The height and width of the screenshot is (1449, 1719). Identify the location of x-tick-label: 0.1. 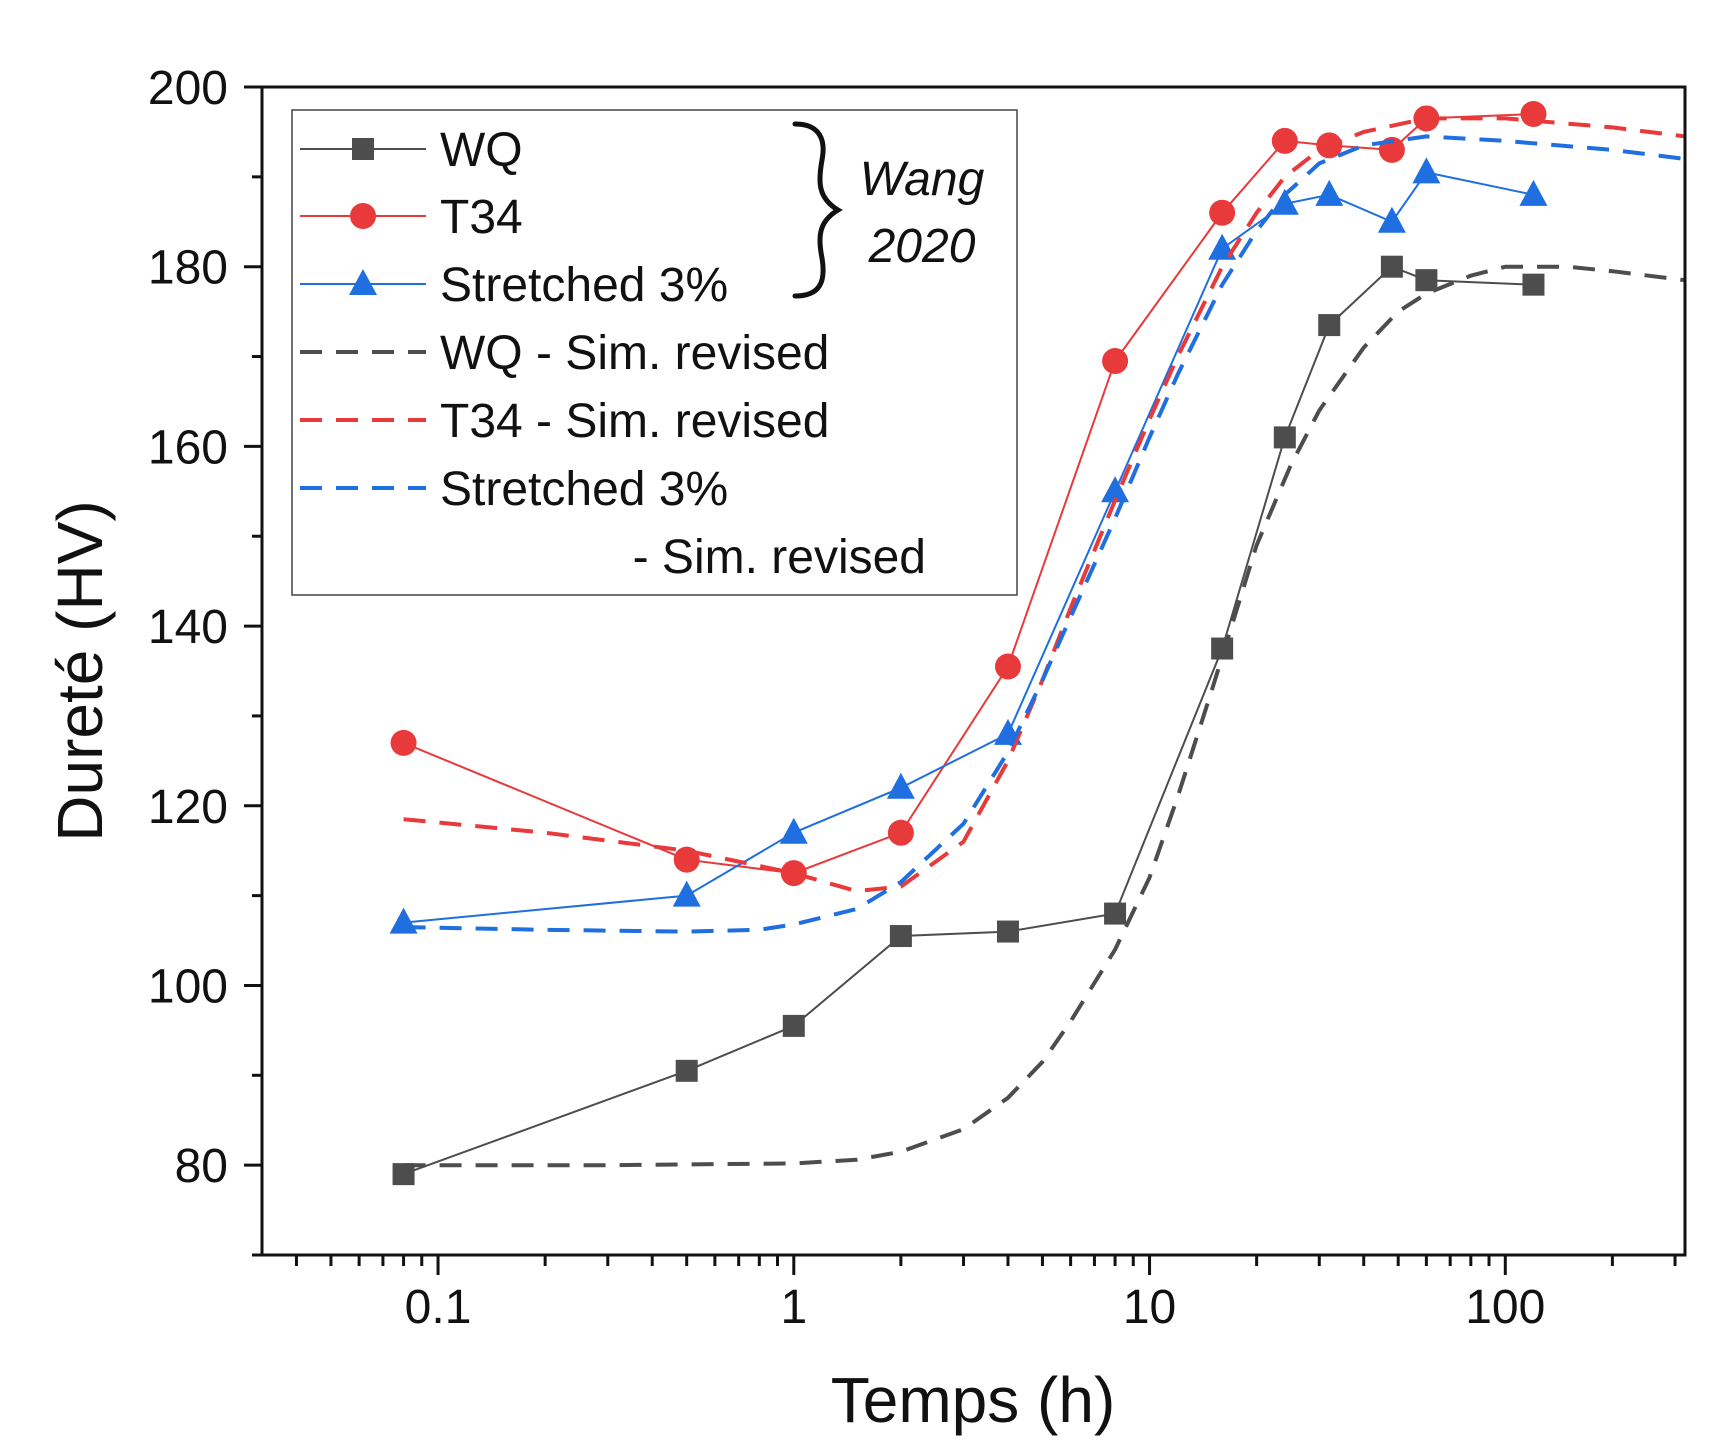
(438, 1307).